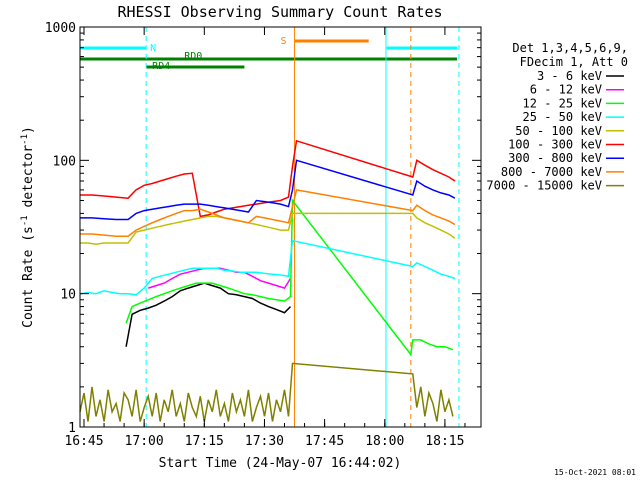  Describe the element at coordinates (384, 441) in the screenshot. I see `x-tick-label-5: 18:00` at that location.